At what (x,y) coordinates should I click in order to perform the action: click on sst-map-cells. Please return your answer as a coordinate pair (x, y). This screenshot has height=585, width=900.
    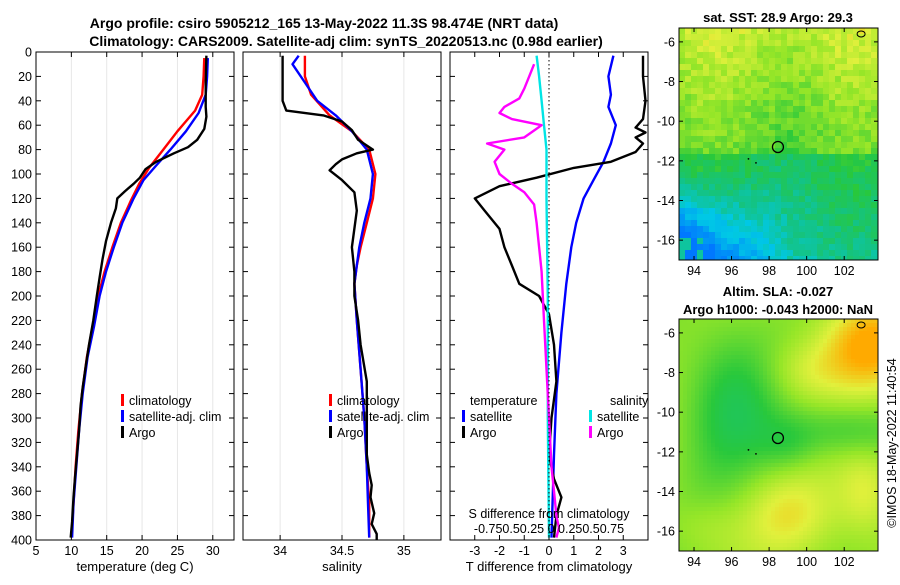
    Looking at the image, I should click on (779, 144).